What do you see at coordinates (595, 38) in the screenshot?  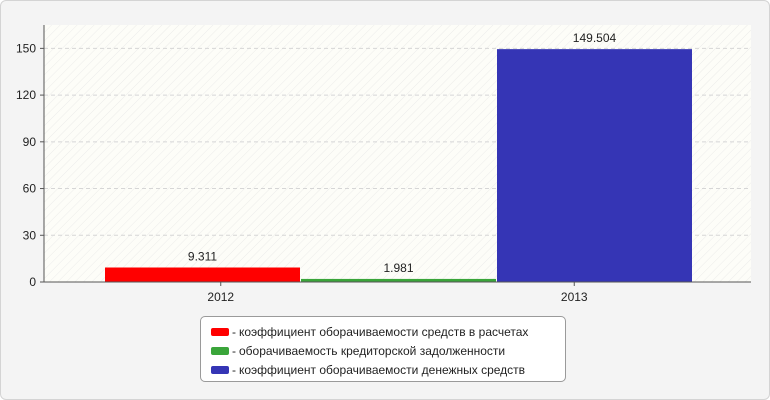 I see `data-label: 149.504` at bounding box center [595, 38].